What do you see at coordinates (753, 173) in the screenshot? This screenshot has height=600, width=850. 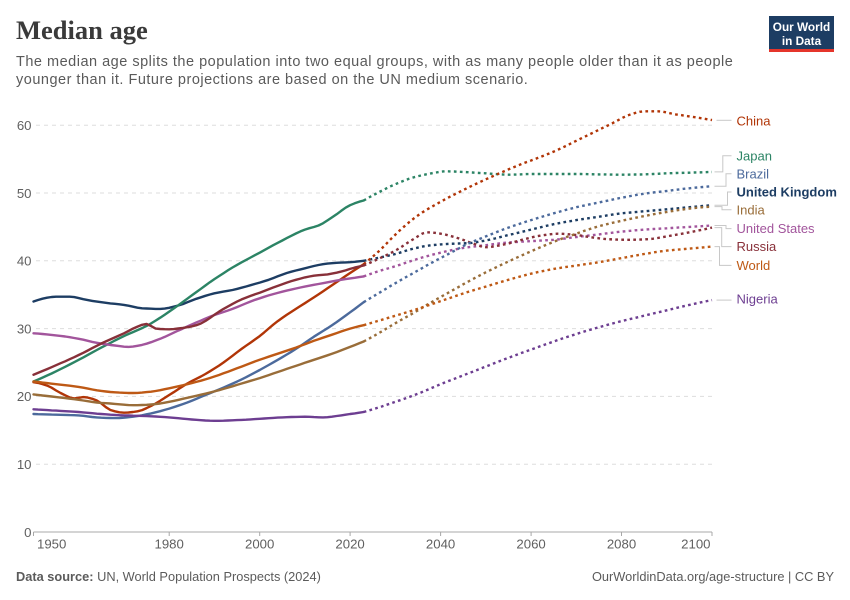 I see `svg-text: Brazil` at bounding box center [753, 173].